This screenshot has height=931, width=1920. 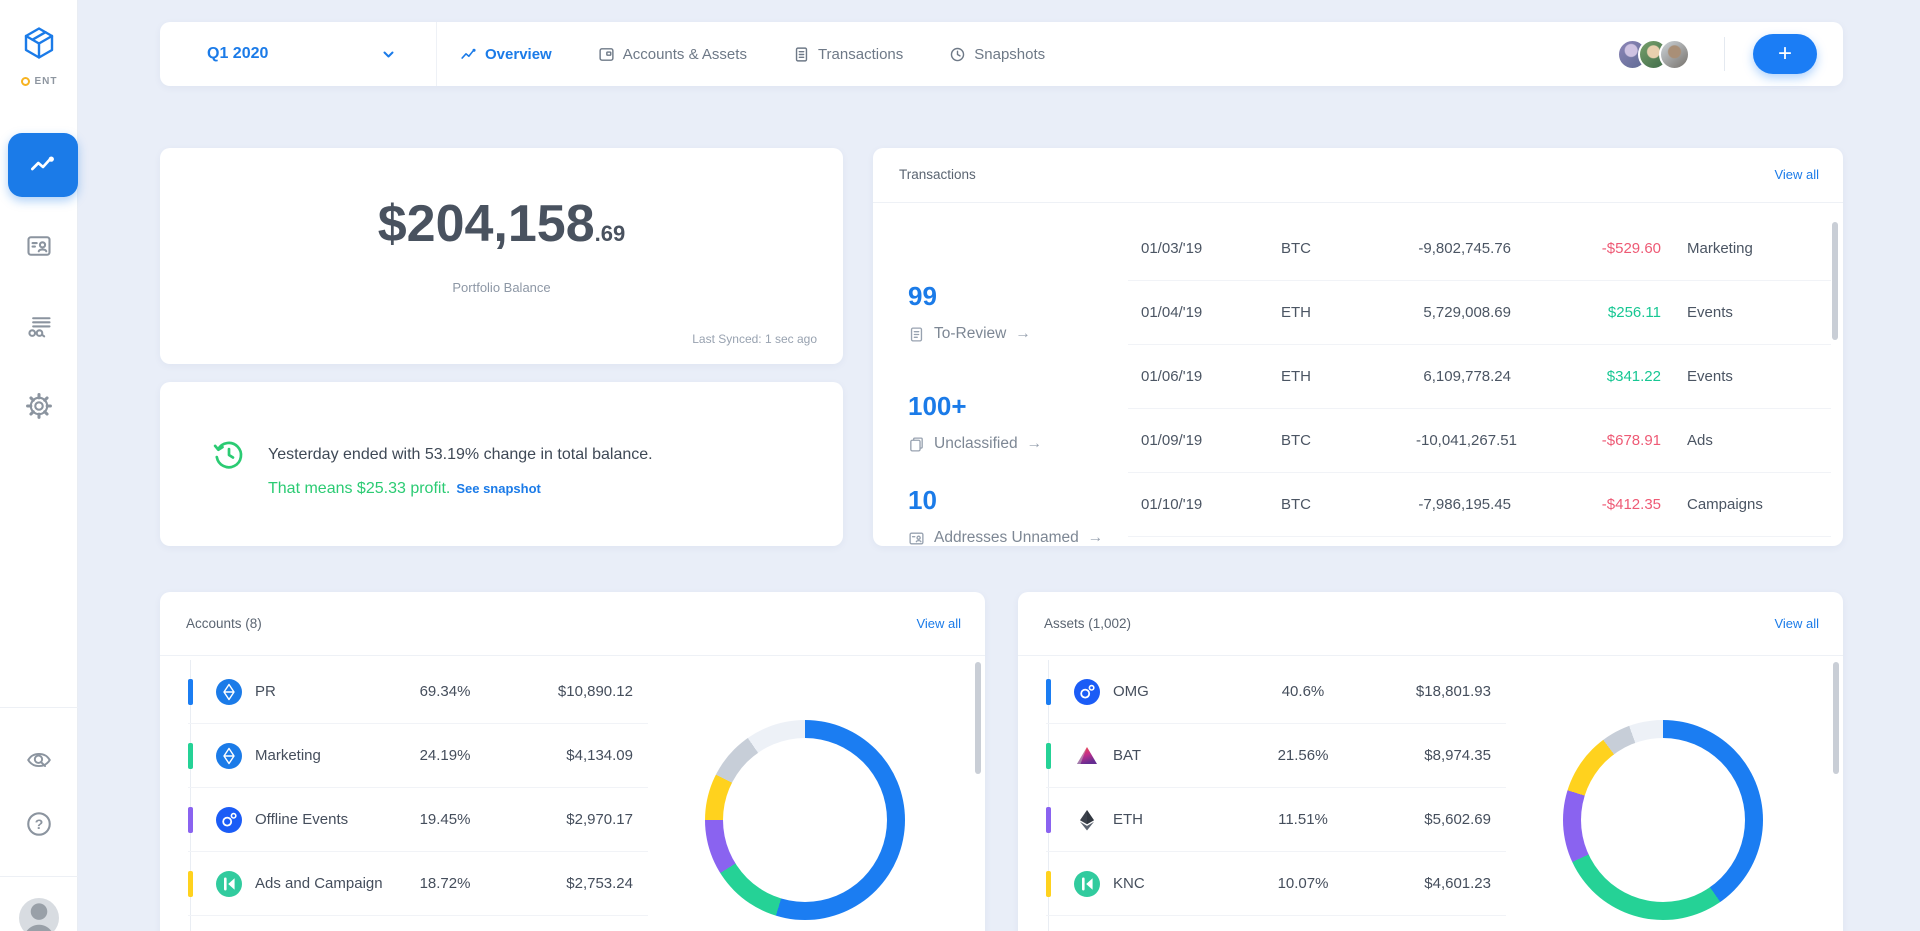 What do you see at coordinates (498, 488) in the screenshot?
I see `see-snapshot-link: See snapshot` at bounding box center [498, 488].